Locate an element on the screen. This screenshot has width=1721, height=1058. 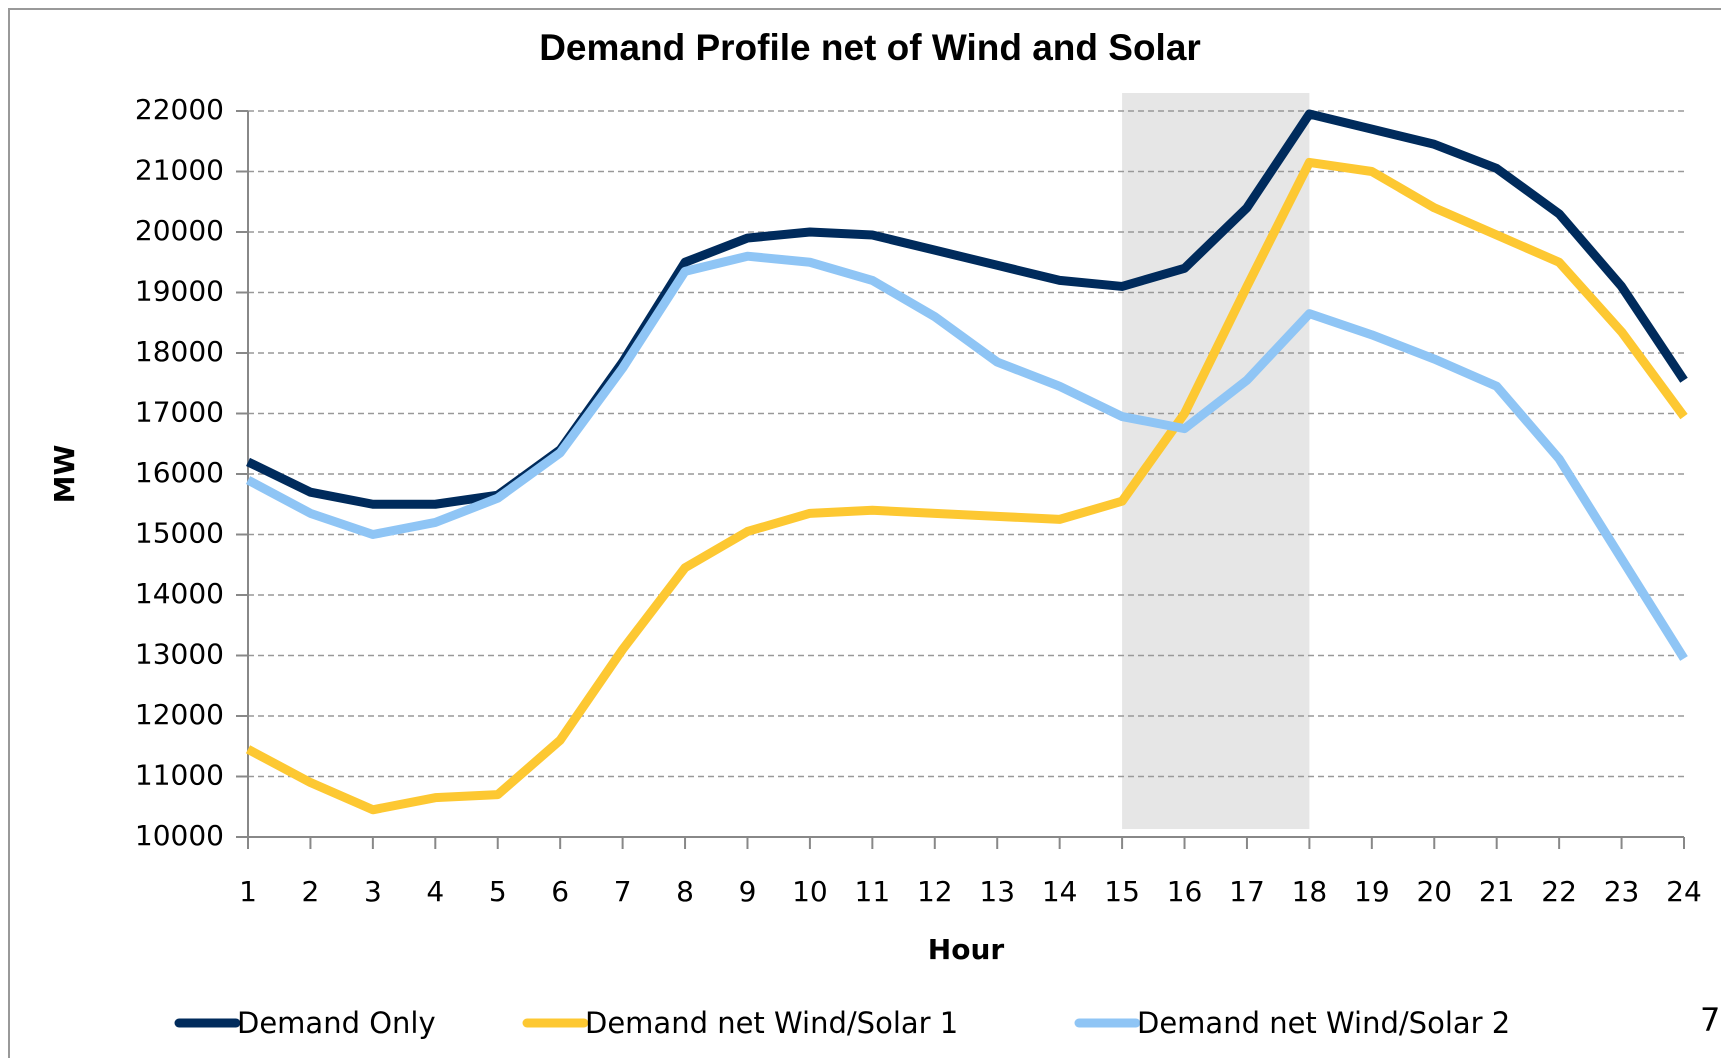
x-tick-label: 24 is located at coordinates (1684, 891).